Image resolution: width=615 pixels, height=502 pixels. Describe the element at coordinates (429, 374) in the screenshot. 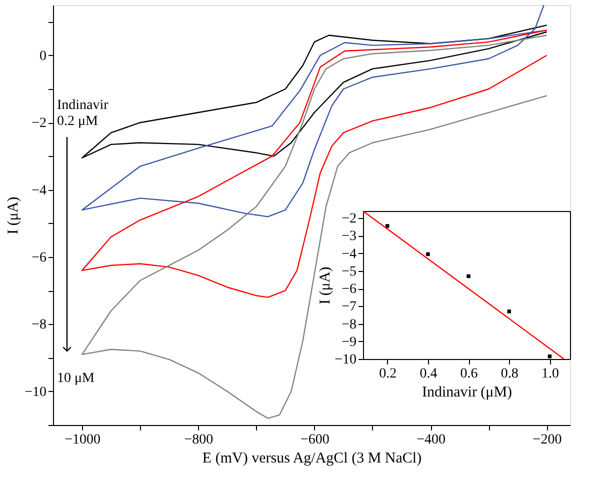

I see `x-tick-label: 0.4` at that location.